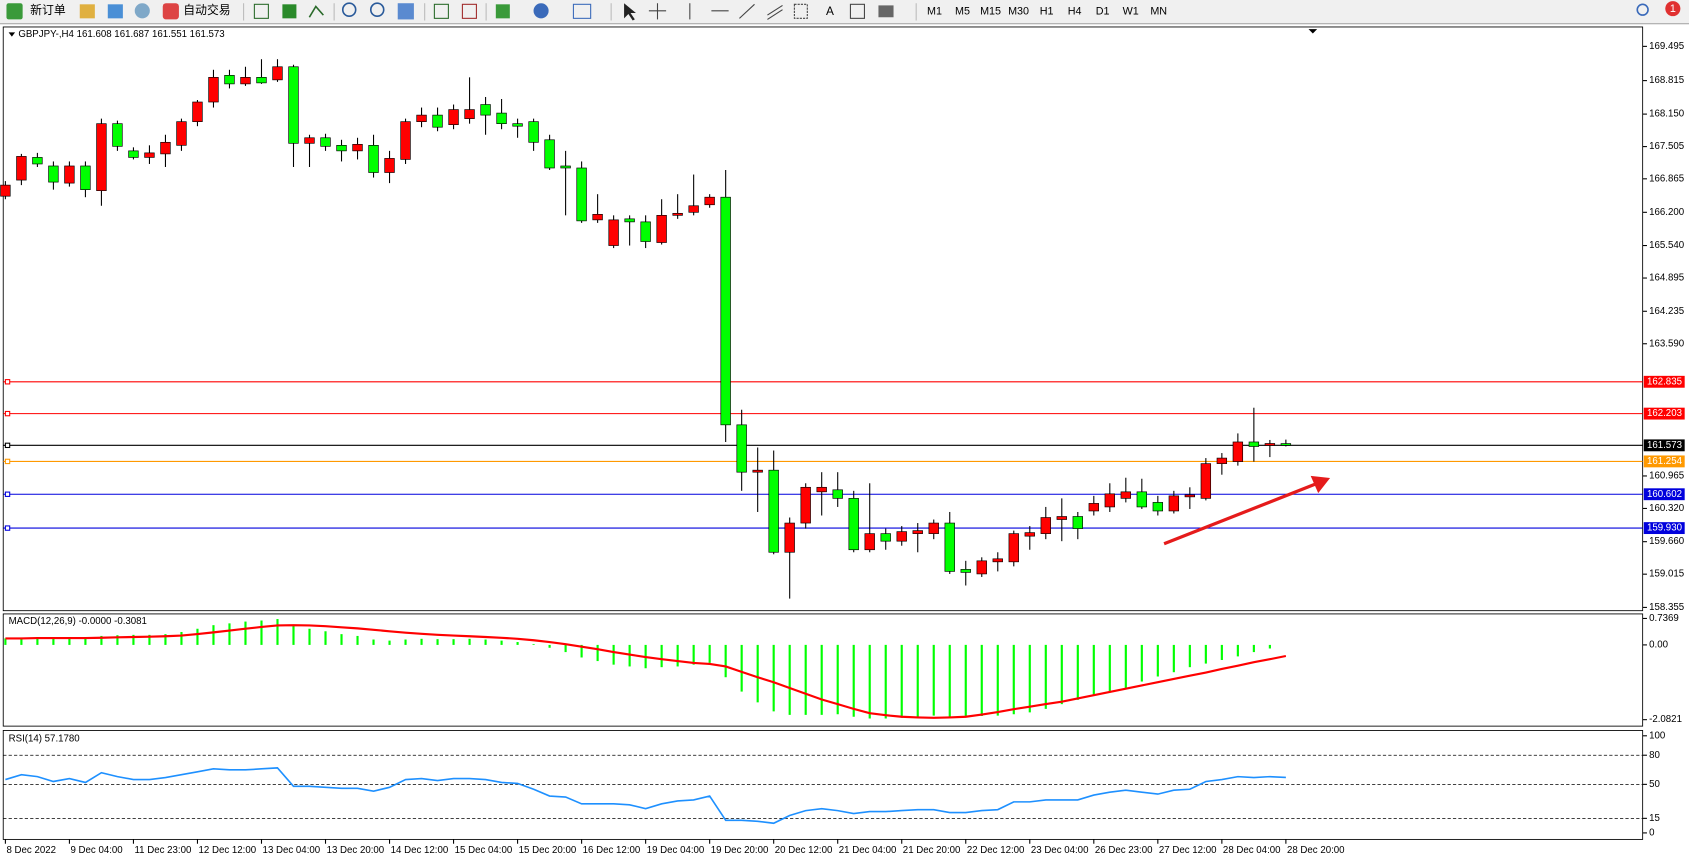 This screenshot has height=861, width=1689. What do you see at coordinates (45, 739) in the screenshot?
I see `panel-title: RSI(14) 57.1780` at bounding box center [45, 739].